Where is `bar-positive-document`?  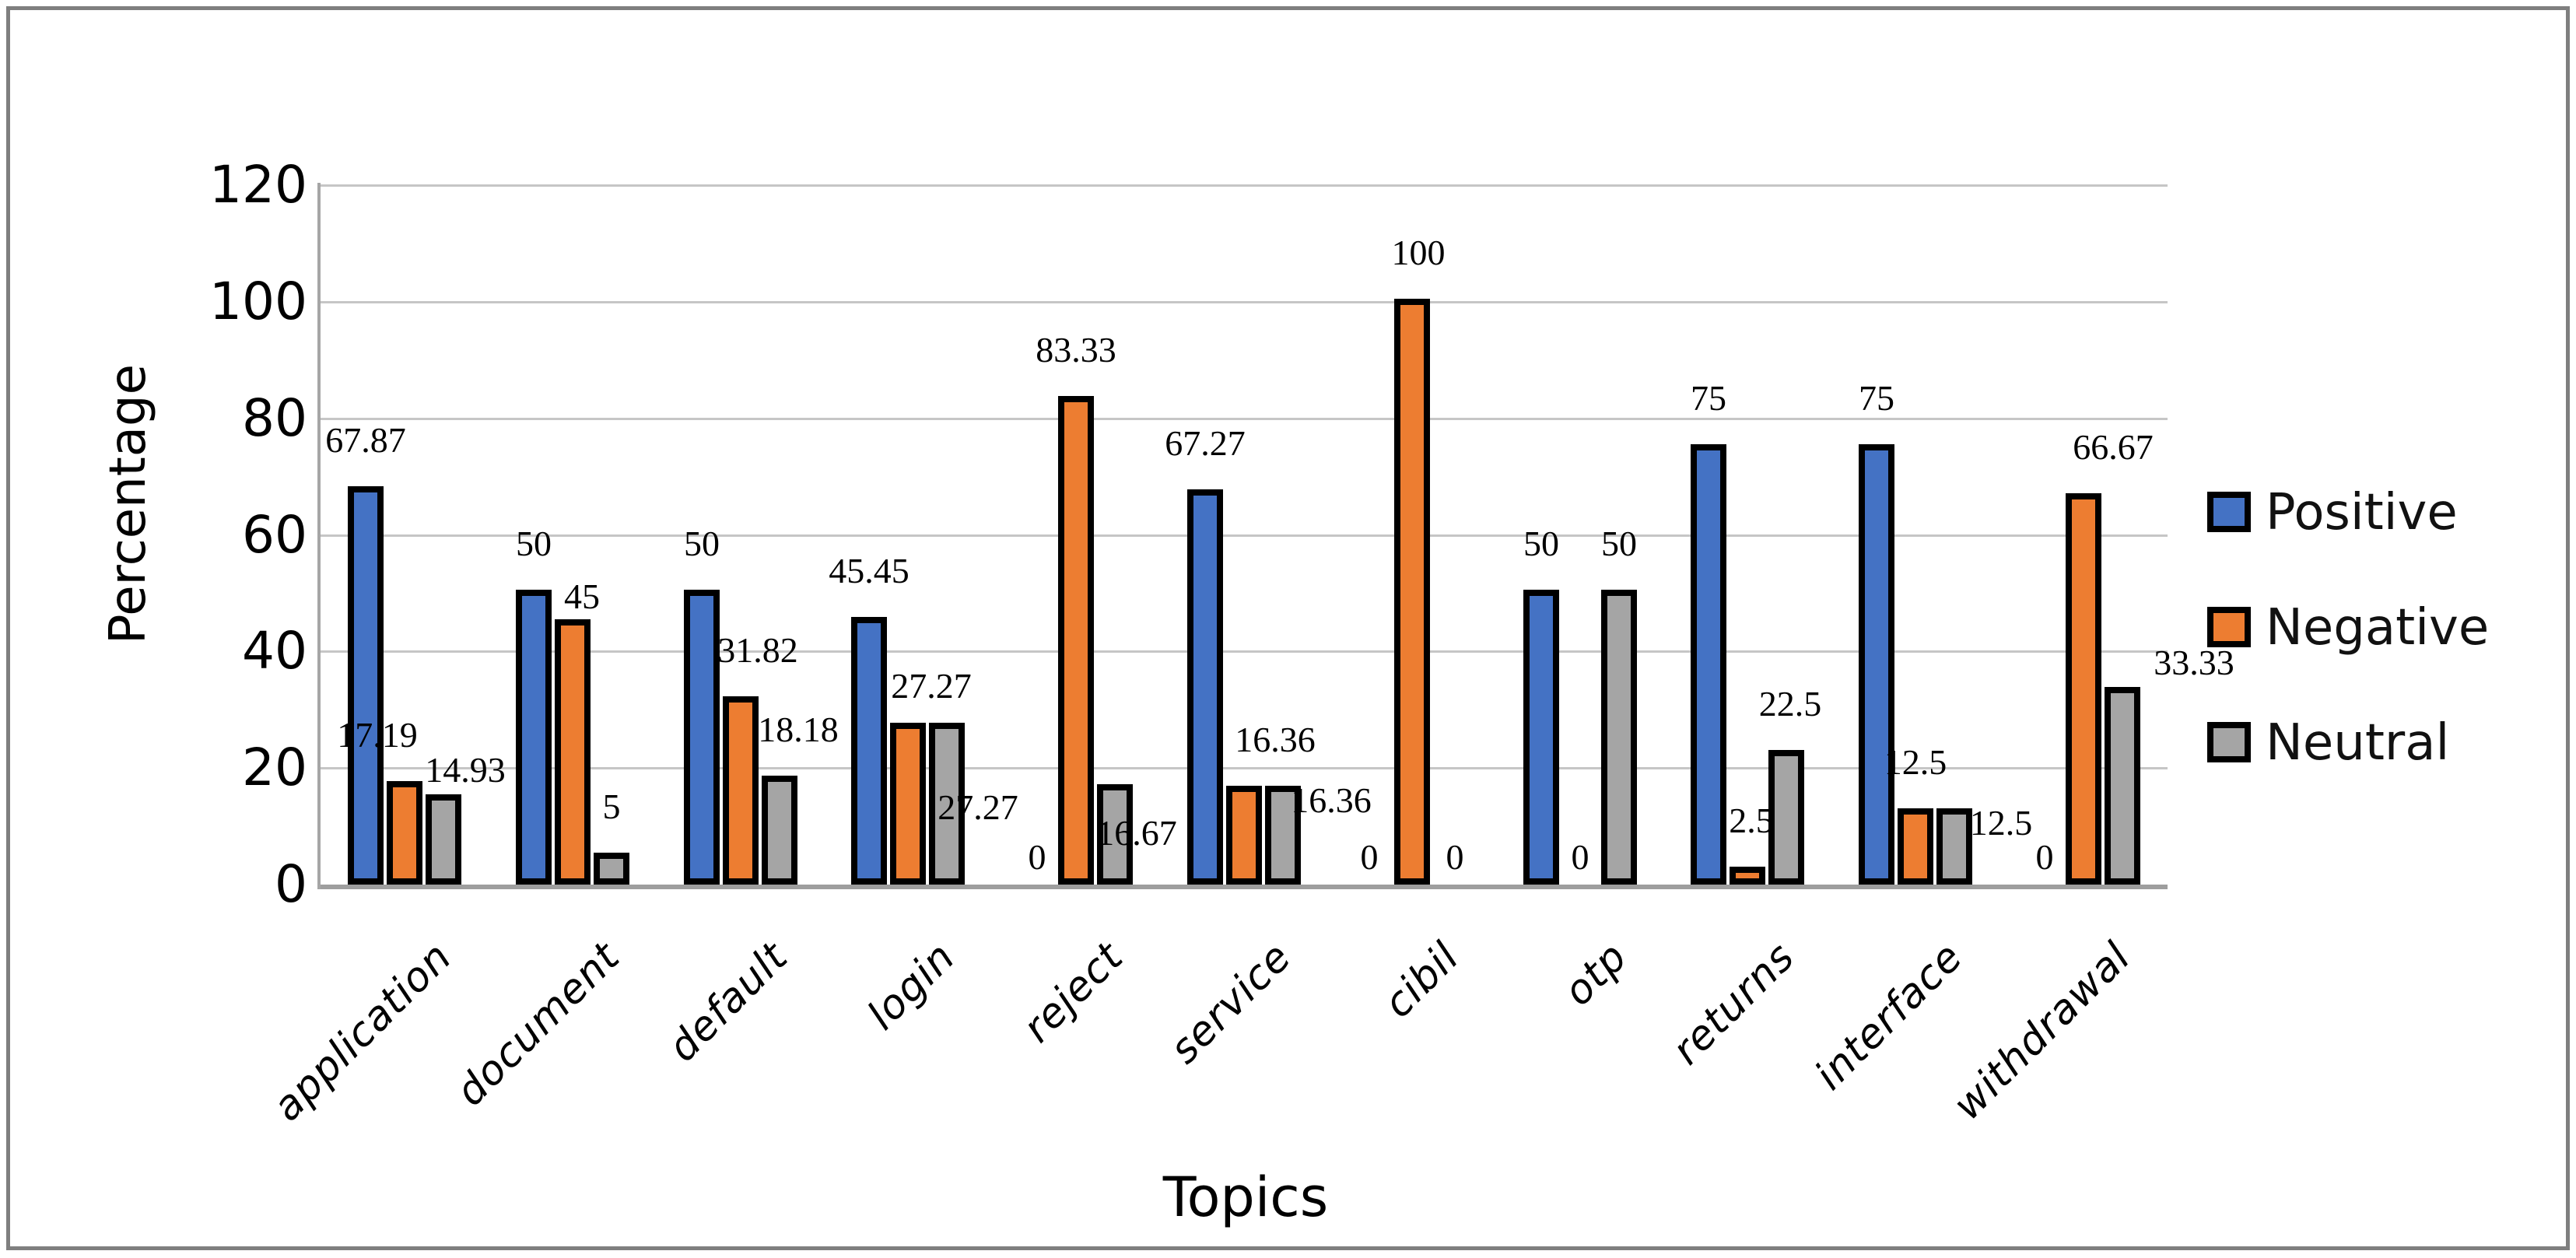
bar-positive-document is located at coordinates (534, 738).